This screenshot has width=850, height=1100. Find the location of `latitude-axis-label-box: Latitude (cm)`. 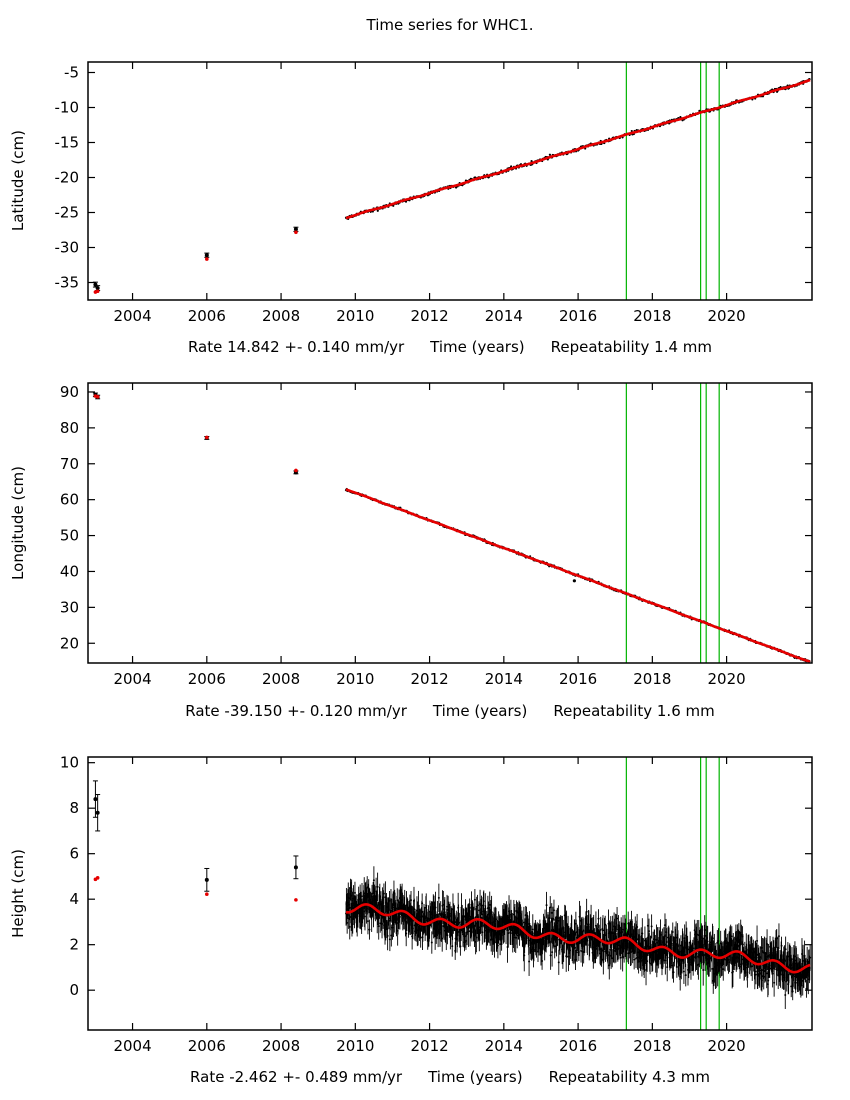

latitude-axis-label-box: Latitude (cm) is located at coordinates (18, 181).